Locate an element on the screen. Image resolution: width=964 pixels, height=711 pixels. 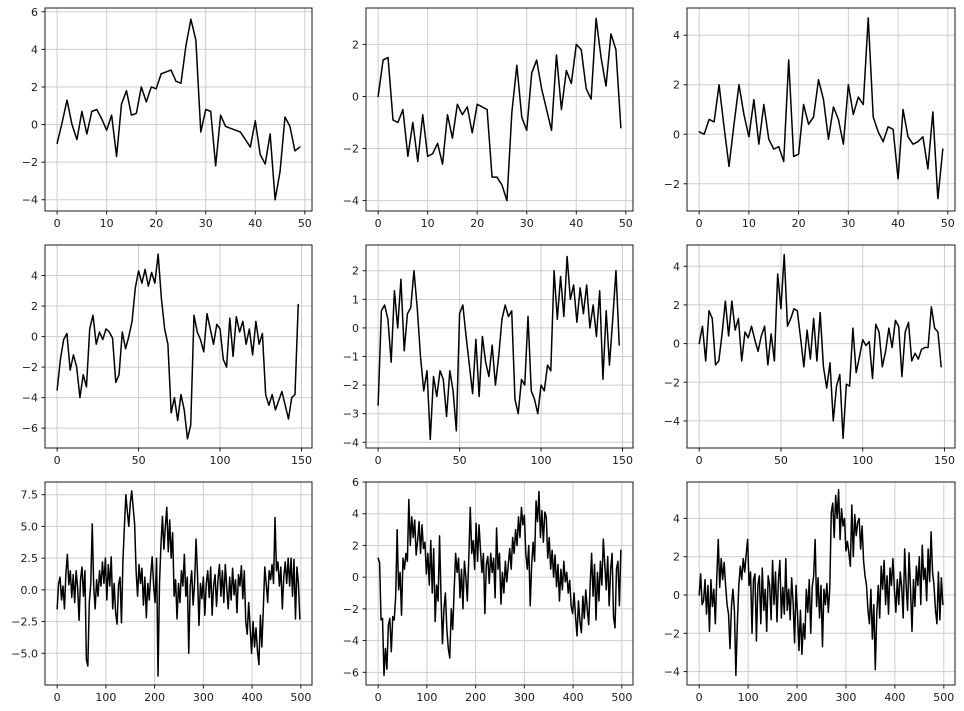
chart-canvas: 0 50 100 150 −4 −2 0 2 4 is located at coordinates (810, 355).